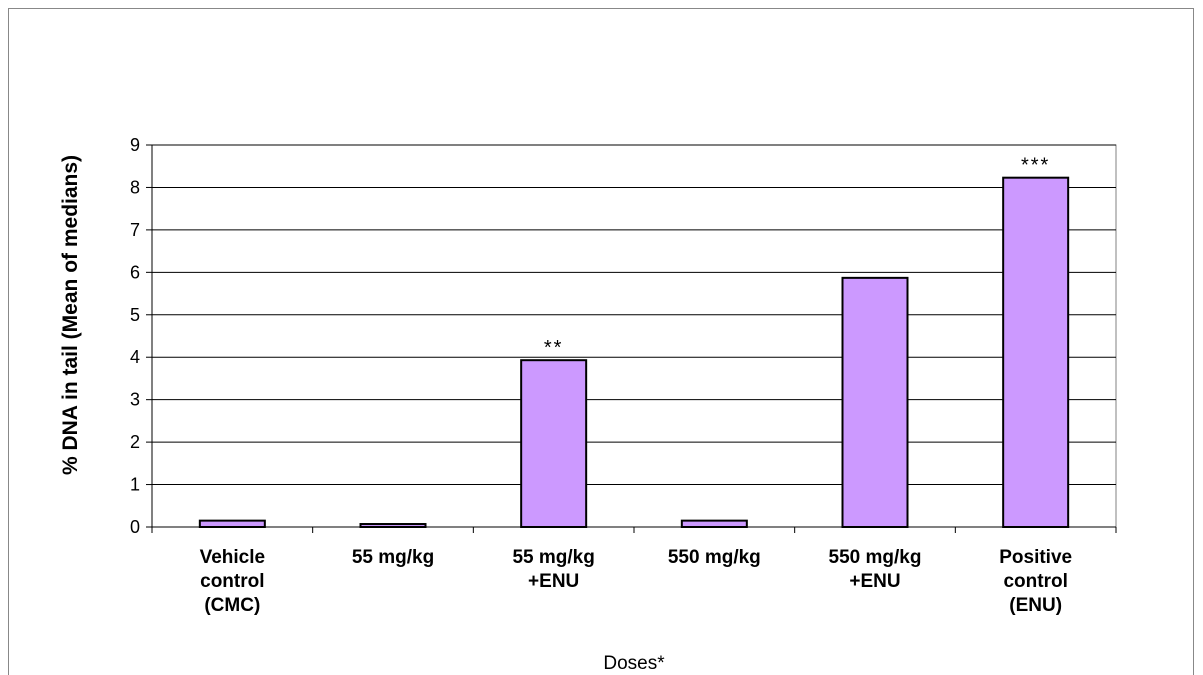 The image size is (1203, 675). I want to click on y-tick-label: 0, so click(135, 527).